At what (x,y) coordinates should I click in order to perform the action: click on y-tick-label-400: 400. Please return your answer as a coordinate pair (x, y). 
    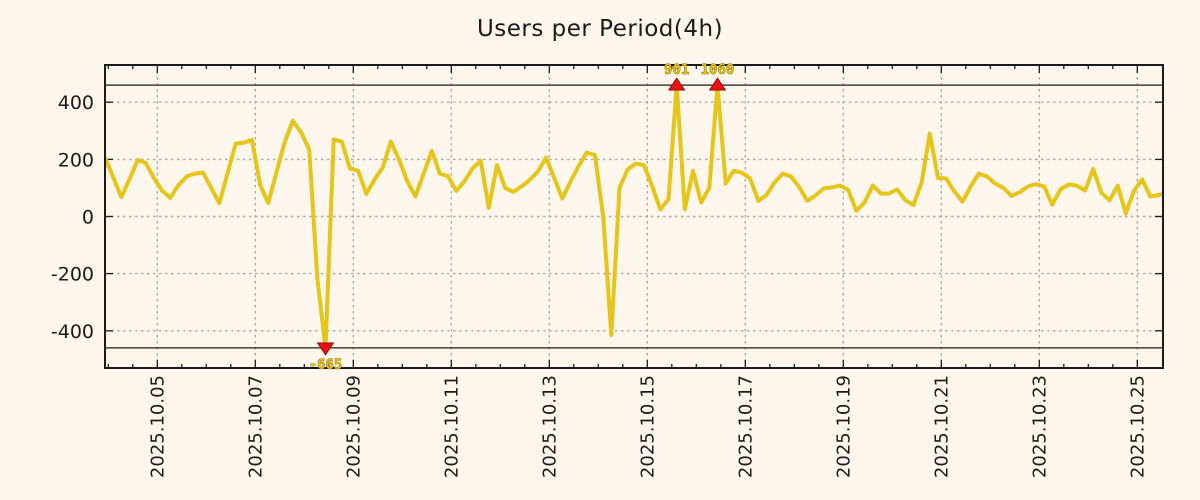
    Looking at the image, I should click on (76, 103).